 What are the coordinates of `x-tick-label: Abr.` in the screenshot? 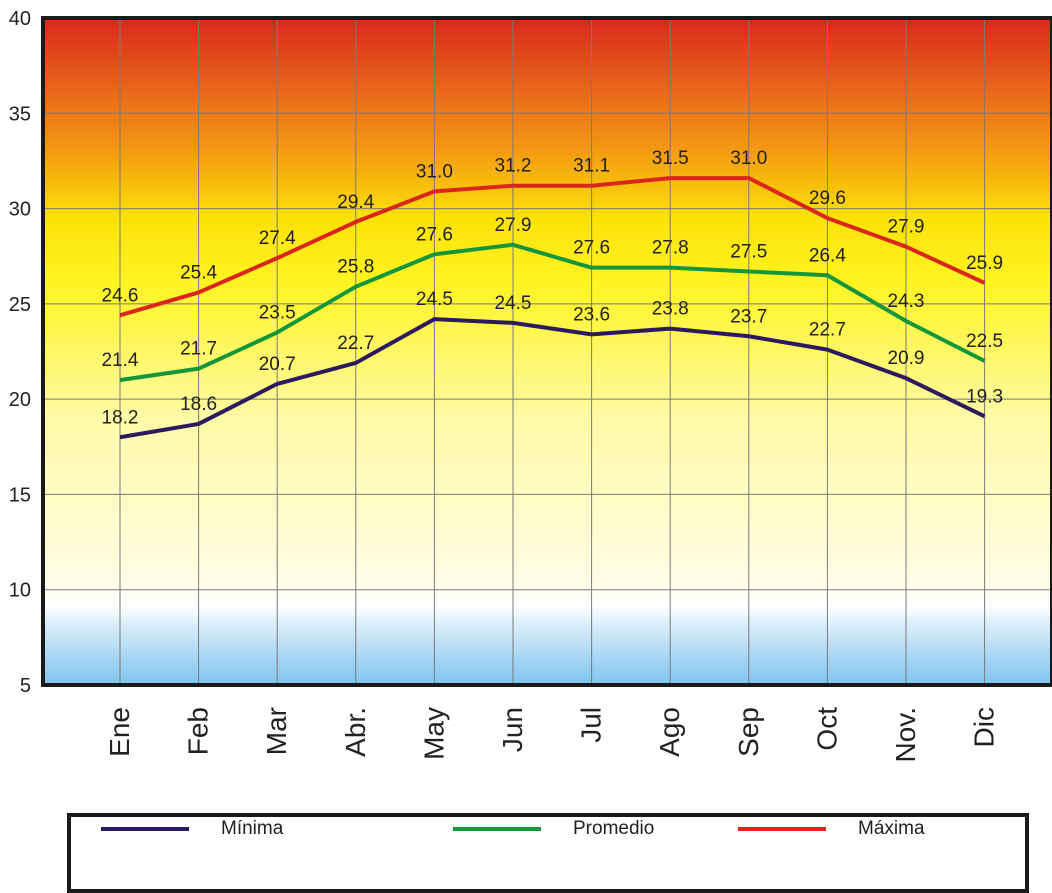 It's located at (355, 732).